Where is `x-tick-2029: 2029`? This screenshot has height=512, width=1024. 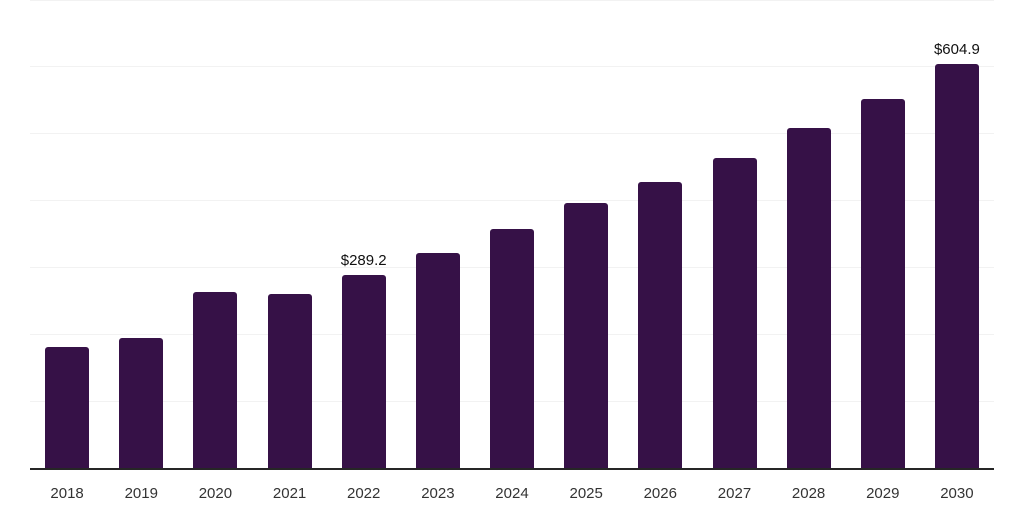
x-tick-2029: 2029 is located at coordinates (883, 493).